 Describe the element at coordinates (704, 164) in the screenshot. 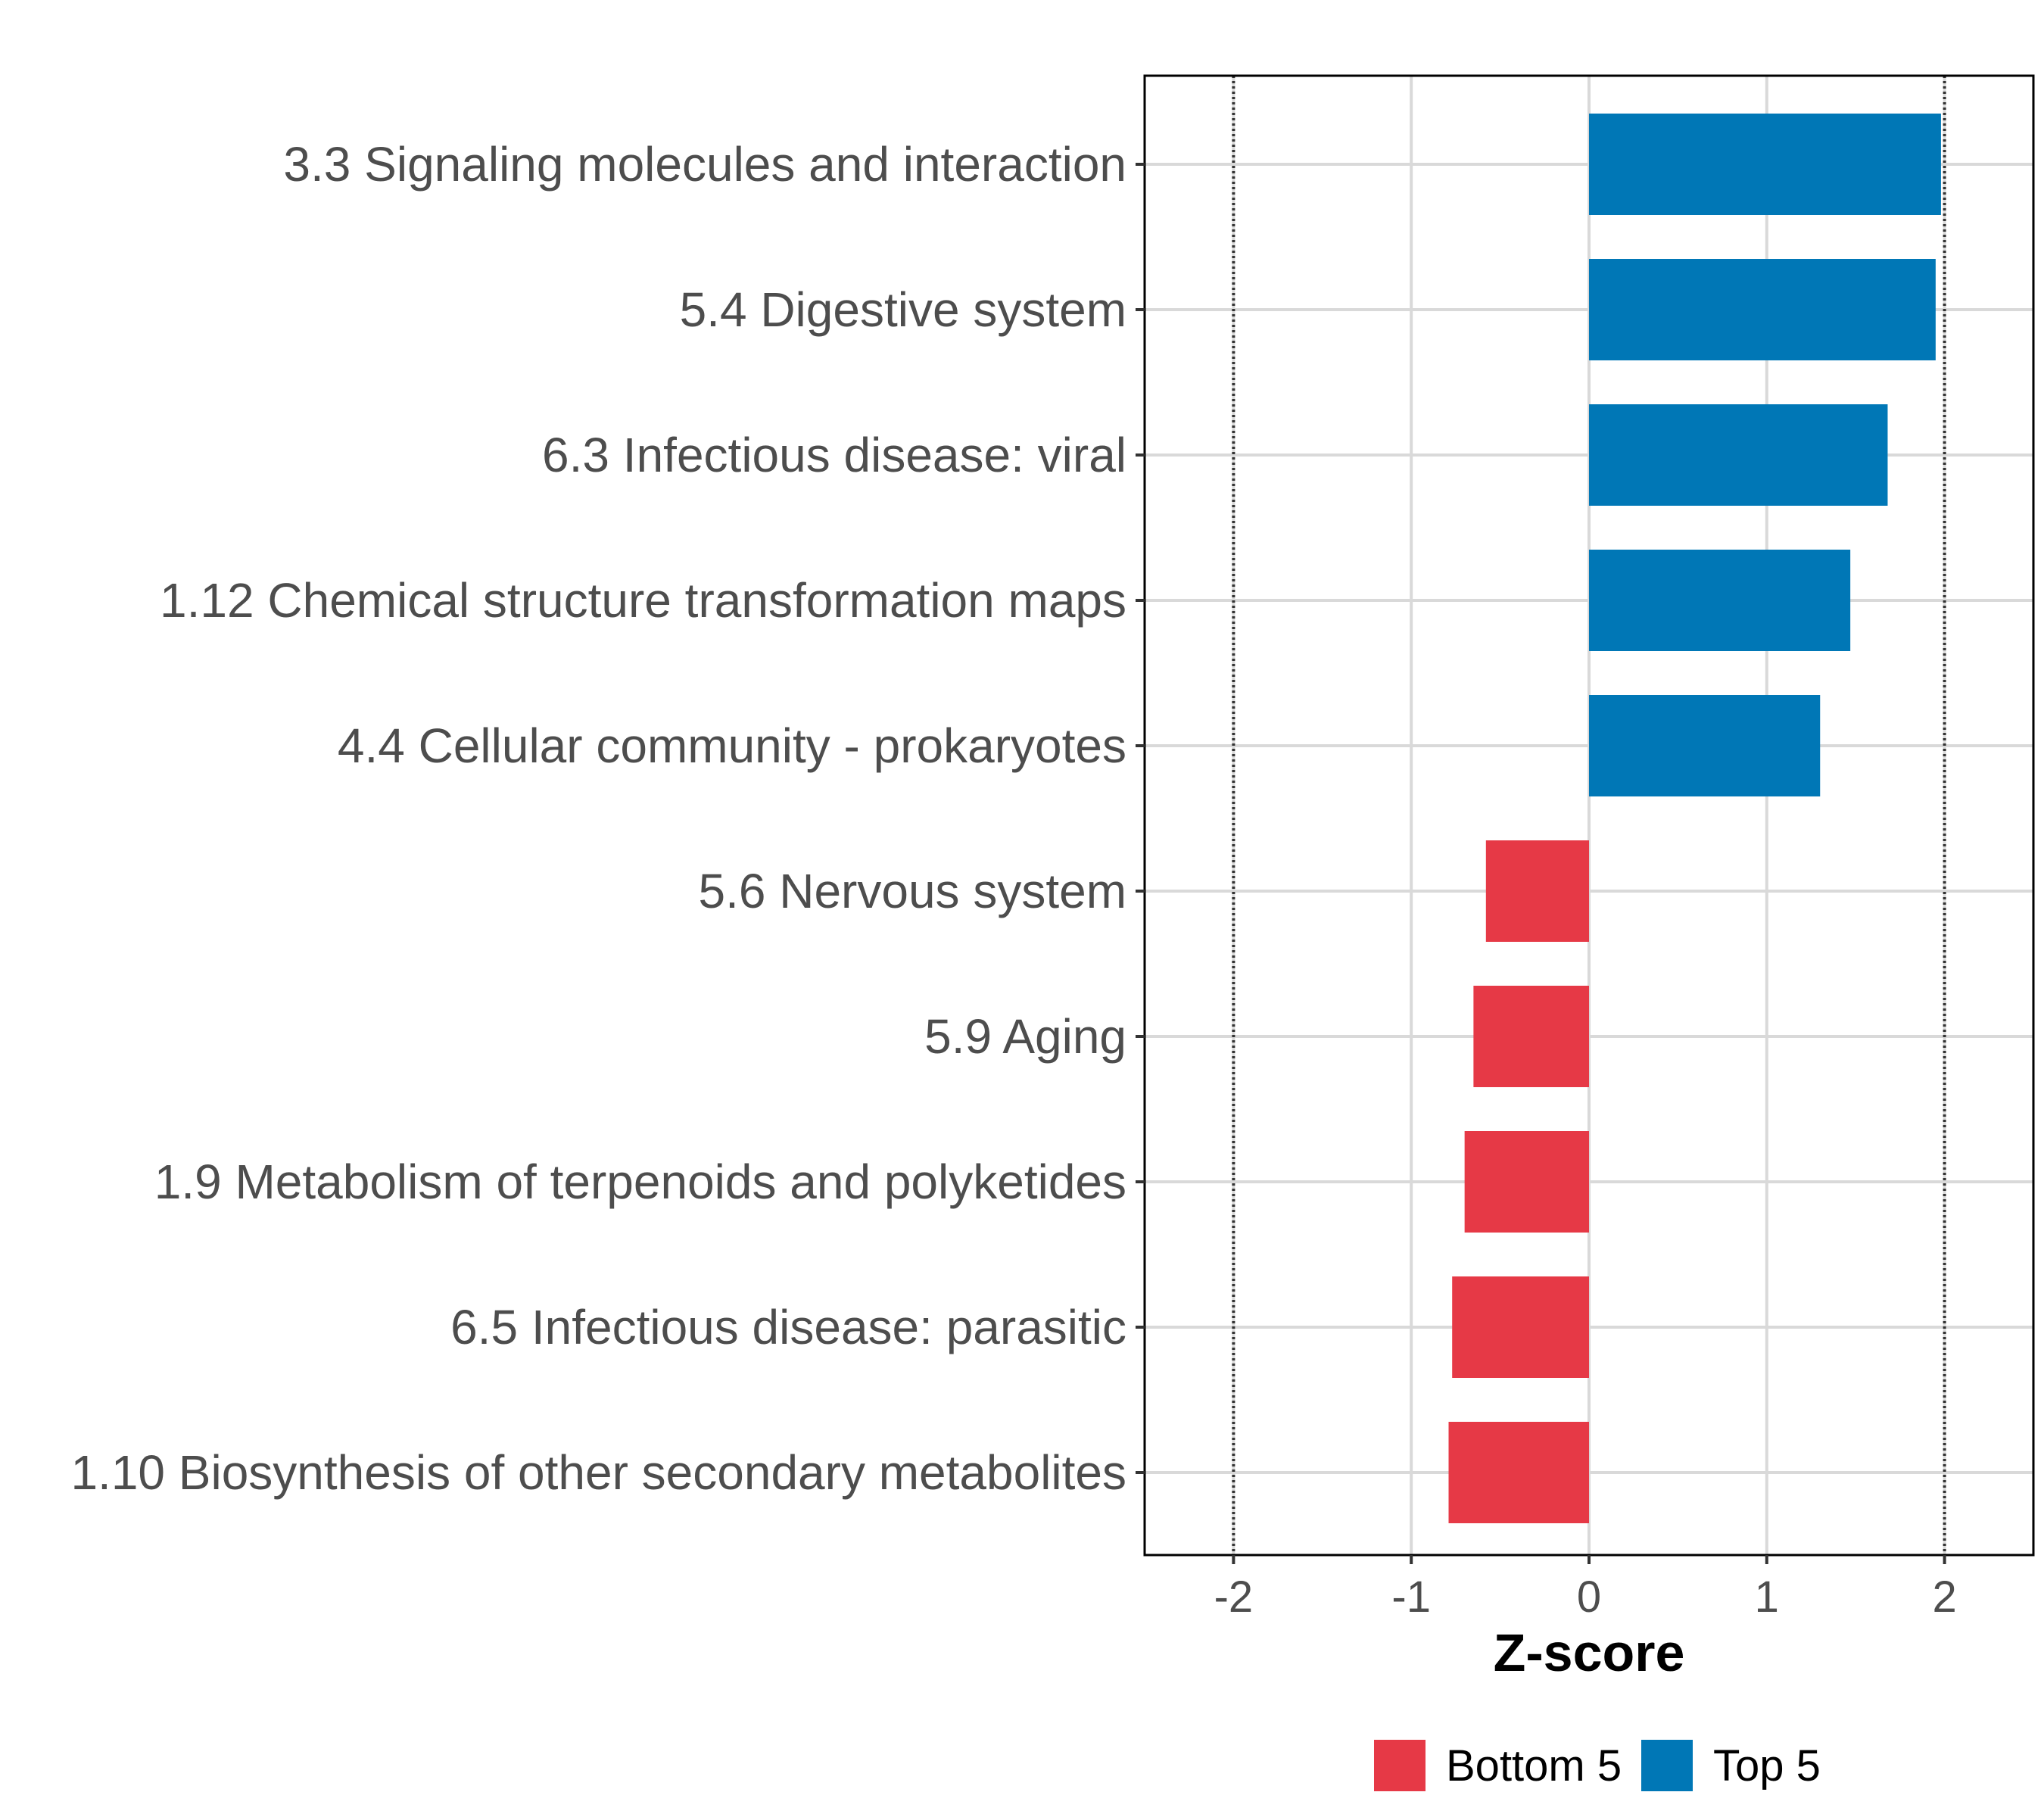

I see `category-label: 3.3 Signaling molecules and interaction` at that location.